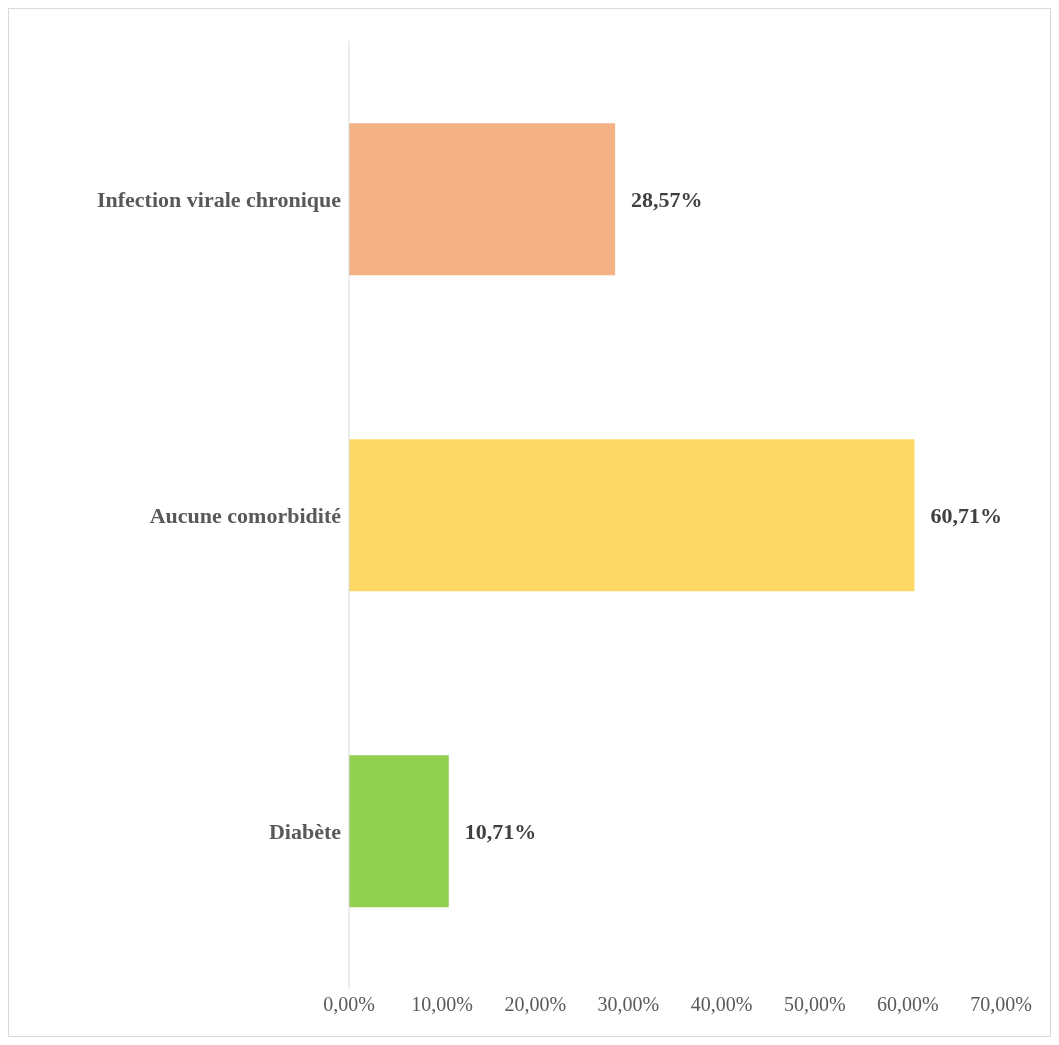 The image size is (1059, 1045). I want to click on x-tick-label: 70,00%, so click(1001, 1004).